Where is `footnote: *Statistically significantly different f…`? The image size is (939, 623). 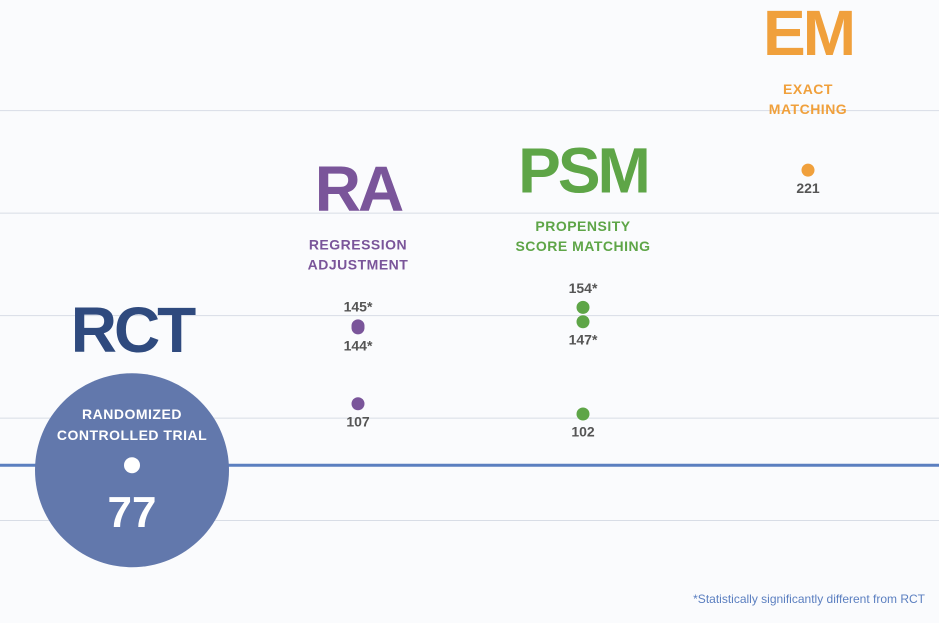
footnote: *Statistically significantly different f… is located at coordinates (809, 599).